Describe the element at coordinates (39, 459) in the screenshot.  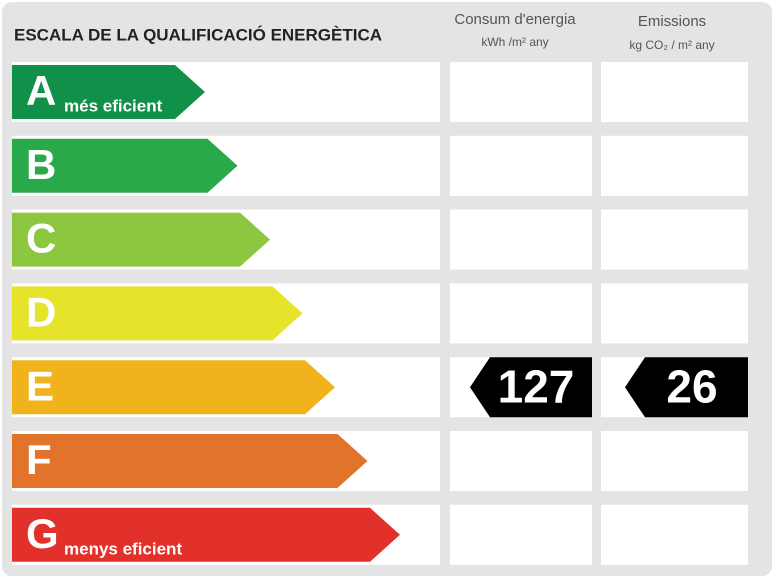
I see `class-letter: F` at that location.